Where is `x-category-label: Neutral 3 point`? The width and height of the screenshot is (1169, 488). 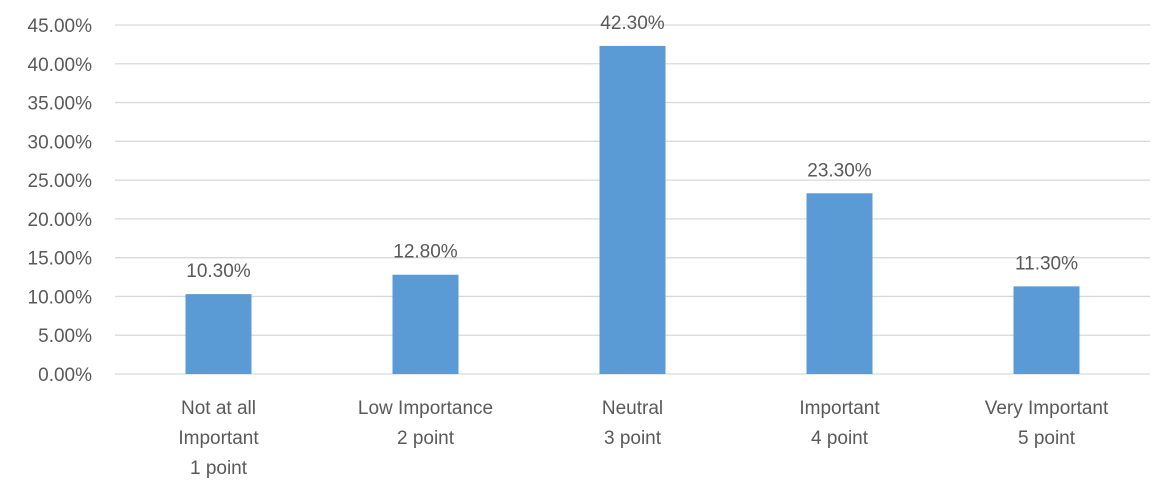 x-category-label: Neutral 3 point is located at coordinates (632, 423).